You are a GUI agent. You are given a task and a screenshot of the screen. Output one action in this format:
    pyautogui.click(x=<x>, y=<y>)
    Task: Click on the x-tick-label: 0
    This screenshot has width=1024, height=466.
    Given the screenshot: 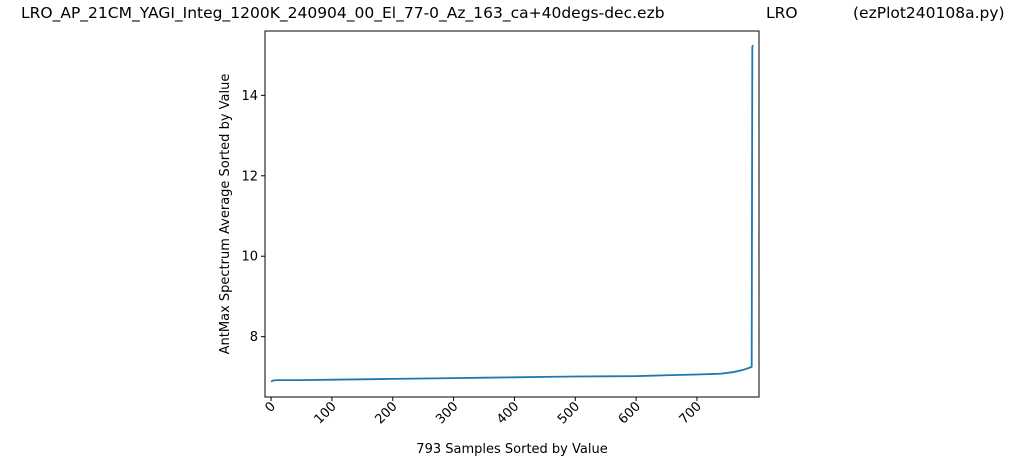 What is the action you would take?
    pyautogui.click(x=270, y=407)
    